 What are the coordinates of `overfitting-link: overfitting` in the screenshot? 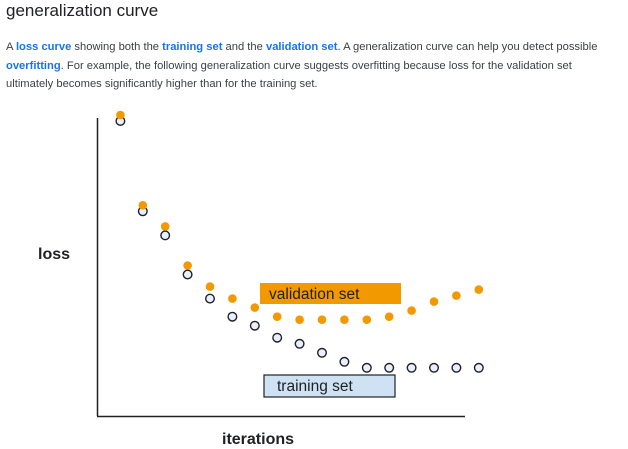 It's located at (33, 65).